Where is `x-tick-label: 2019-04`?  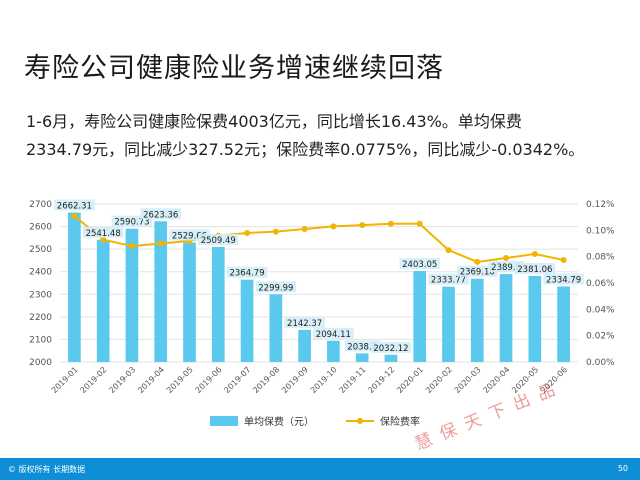
x-tick-label: 2019-04 is located at coordinates (151, 380).